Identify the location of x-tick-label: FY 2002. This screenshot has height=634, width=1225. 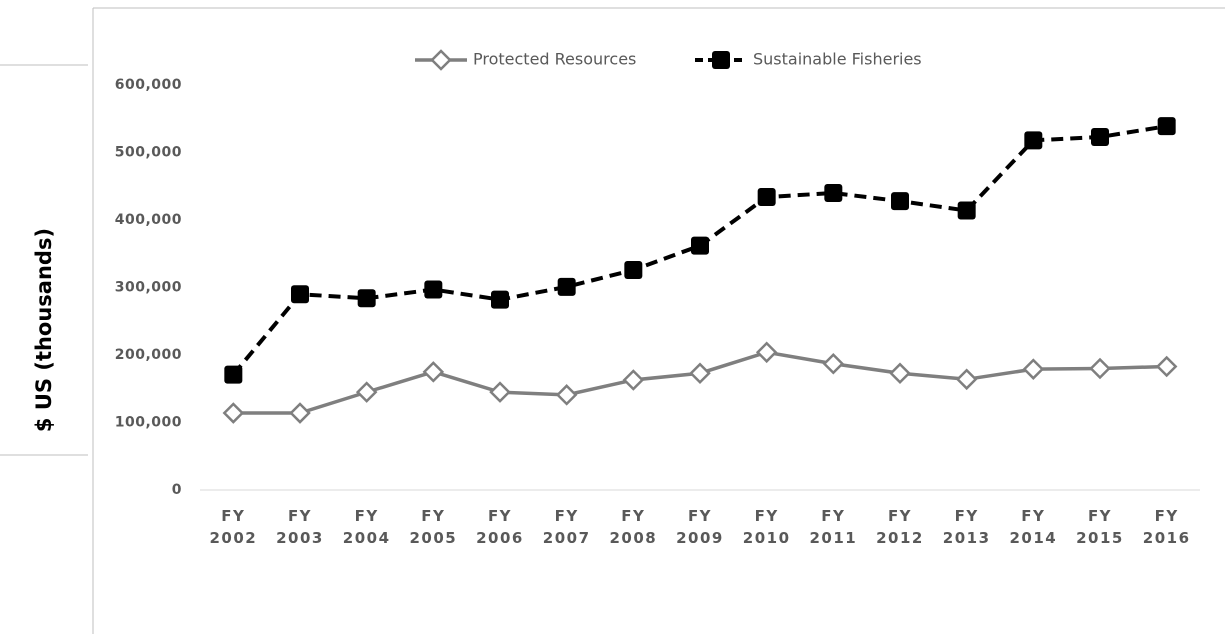
(233, 527).